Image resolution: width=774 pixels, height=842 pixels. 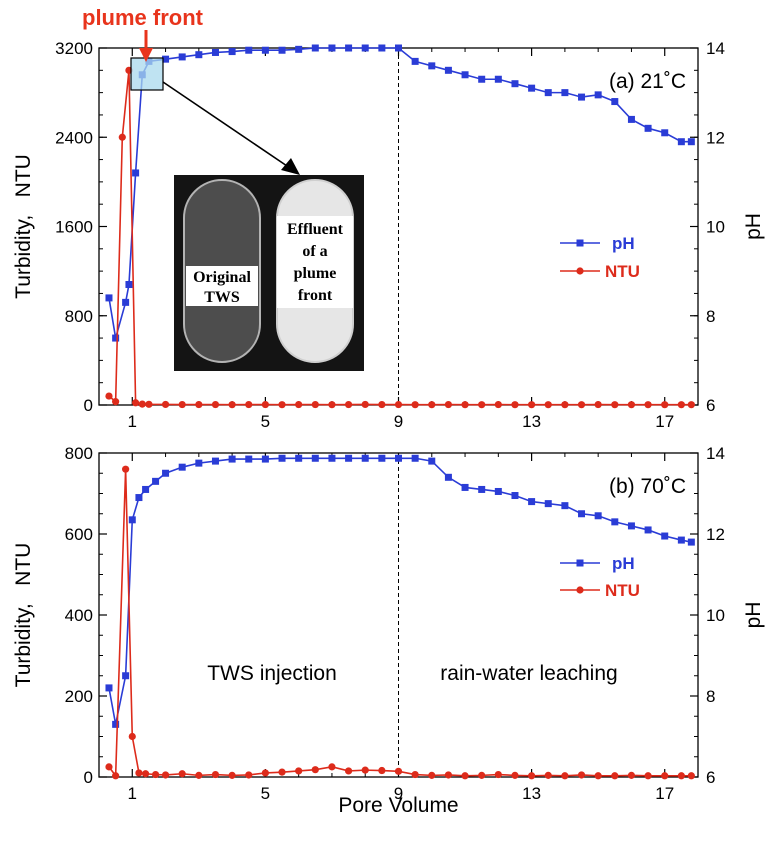 I want to click on plume-front-highlight-box, so click(x=147, y=74).